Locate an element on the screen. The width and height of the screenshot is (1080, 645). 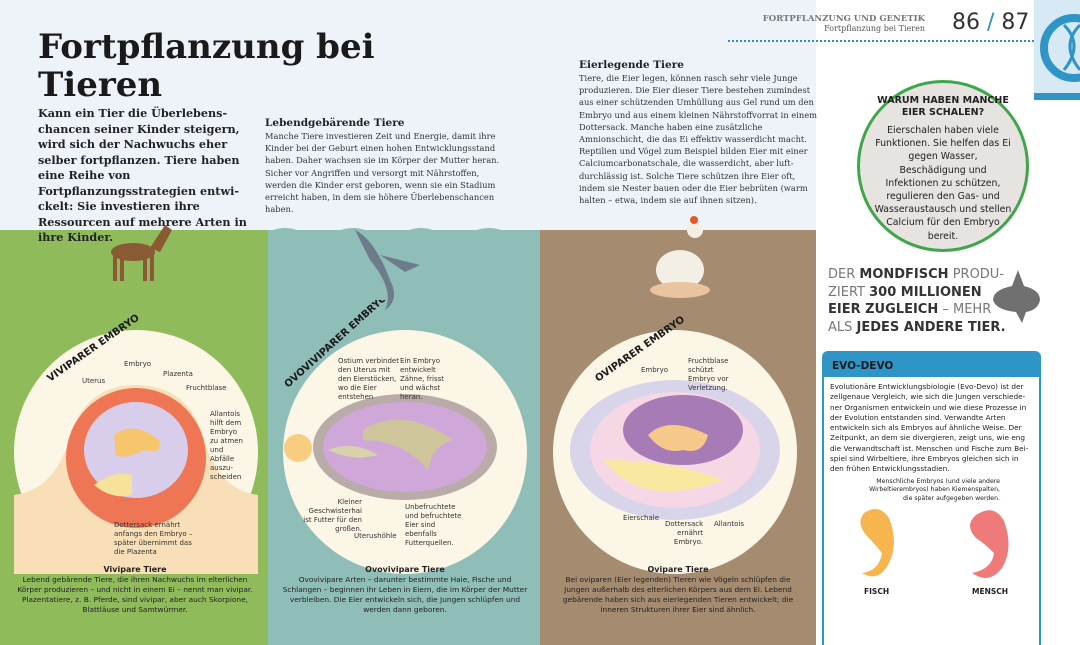
page-title: Fortpflanzung bei Tieren is located at coordinates (206, 66).